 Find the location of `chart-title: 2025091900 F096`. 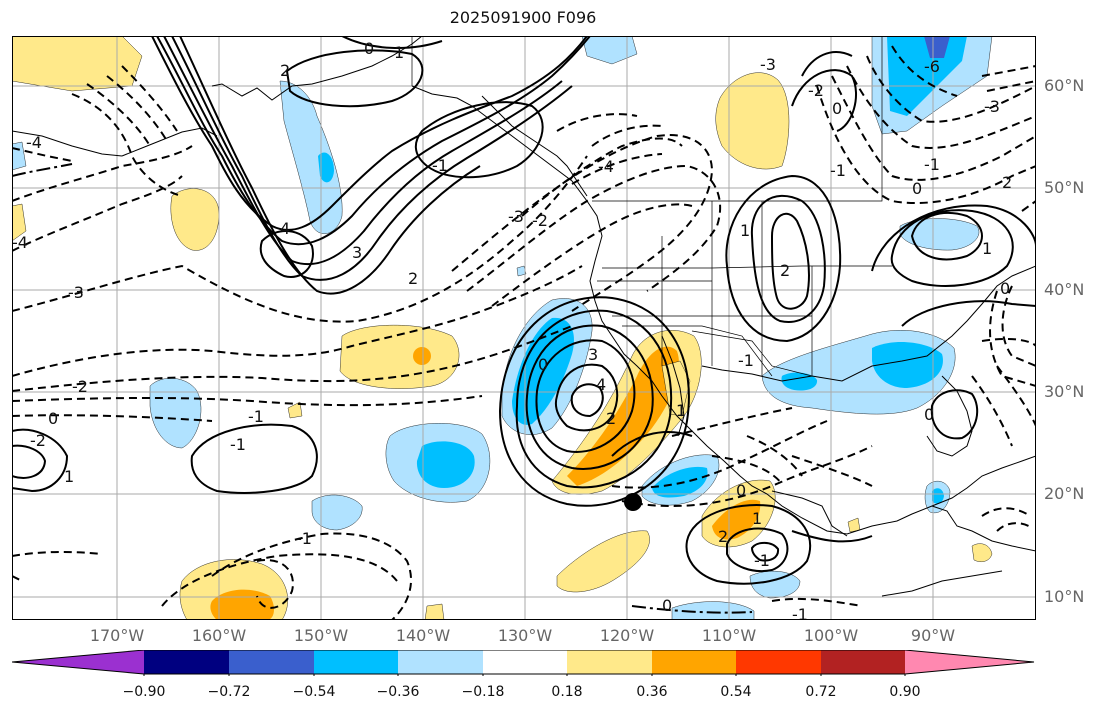

chart-title: 2025091900 F096 is located at coordinates (523, 17).